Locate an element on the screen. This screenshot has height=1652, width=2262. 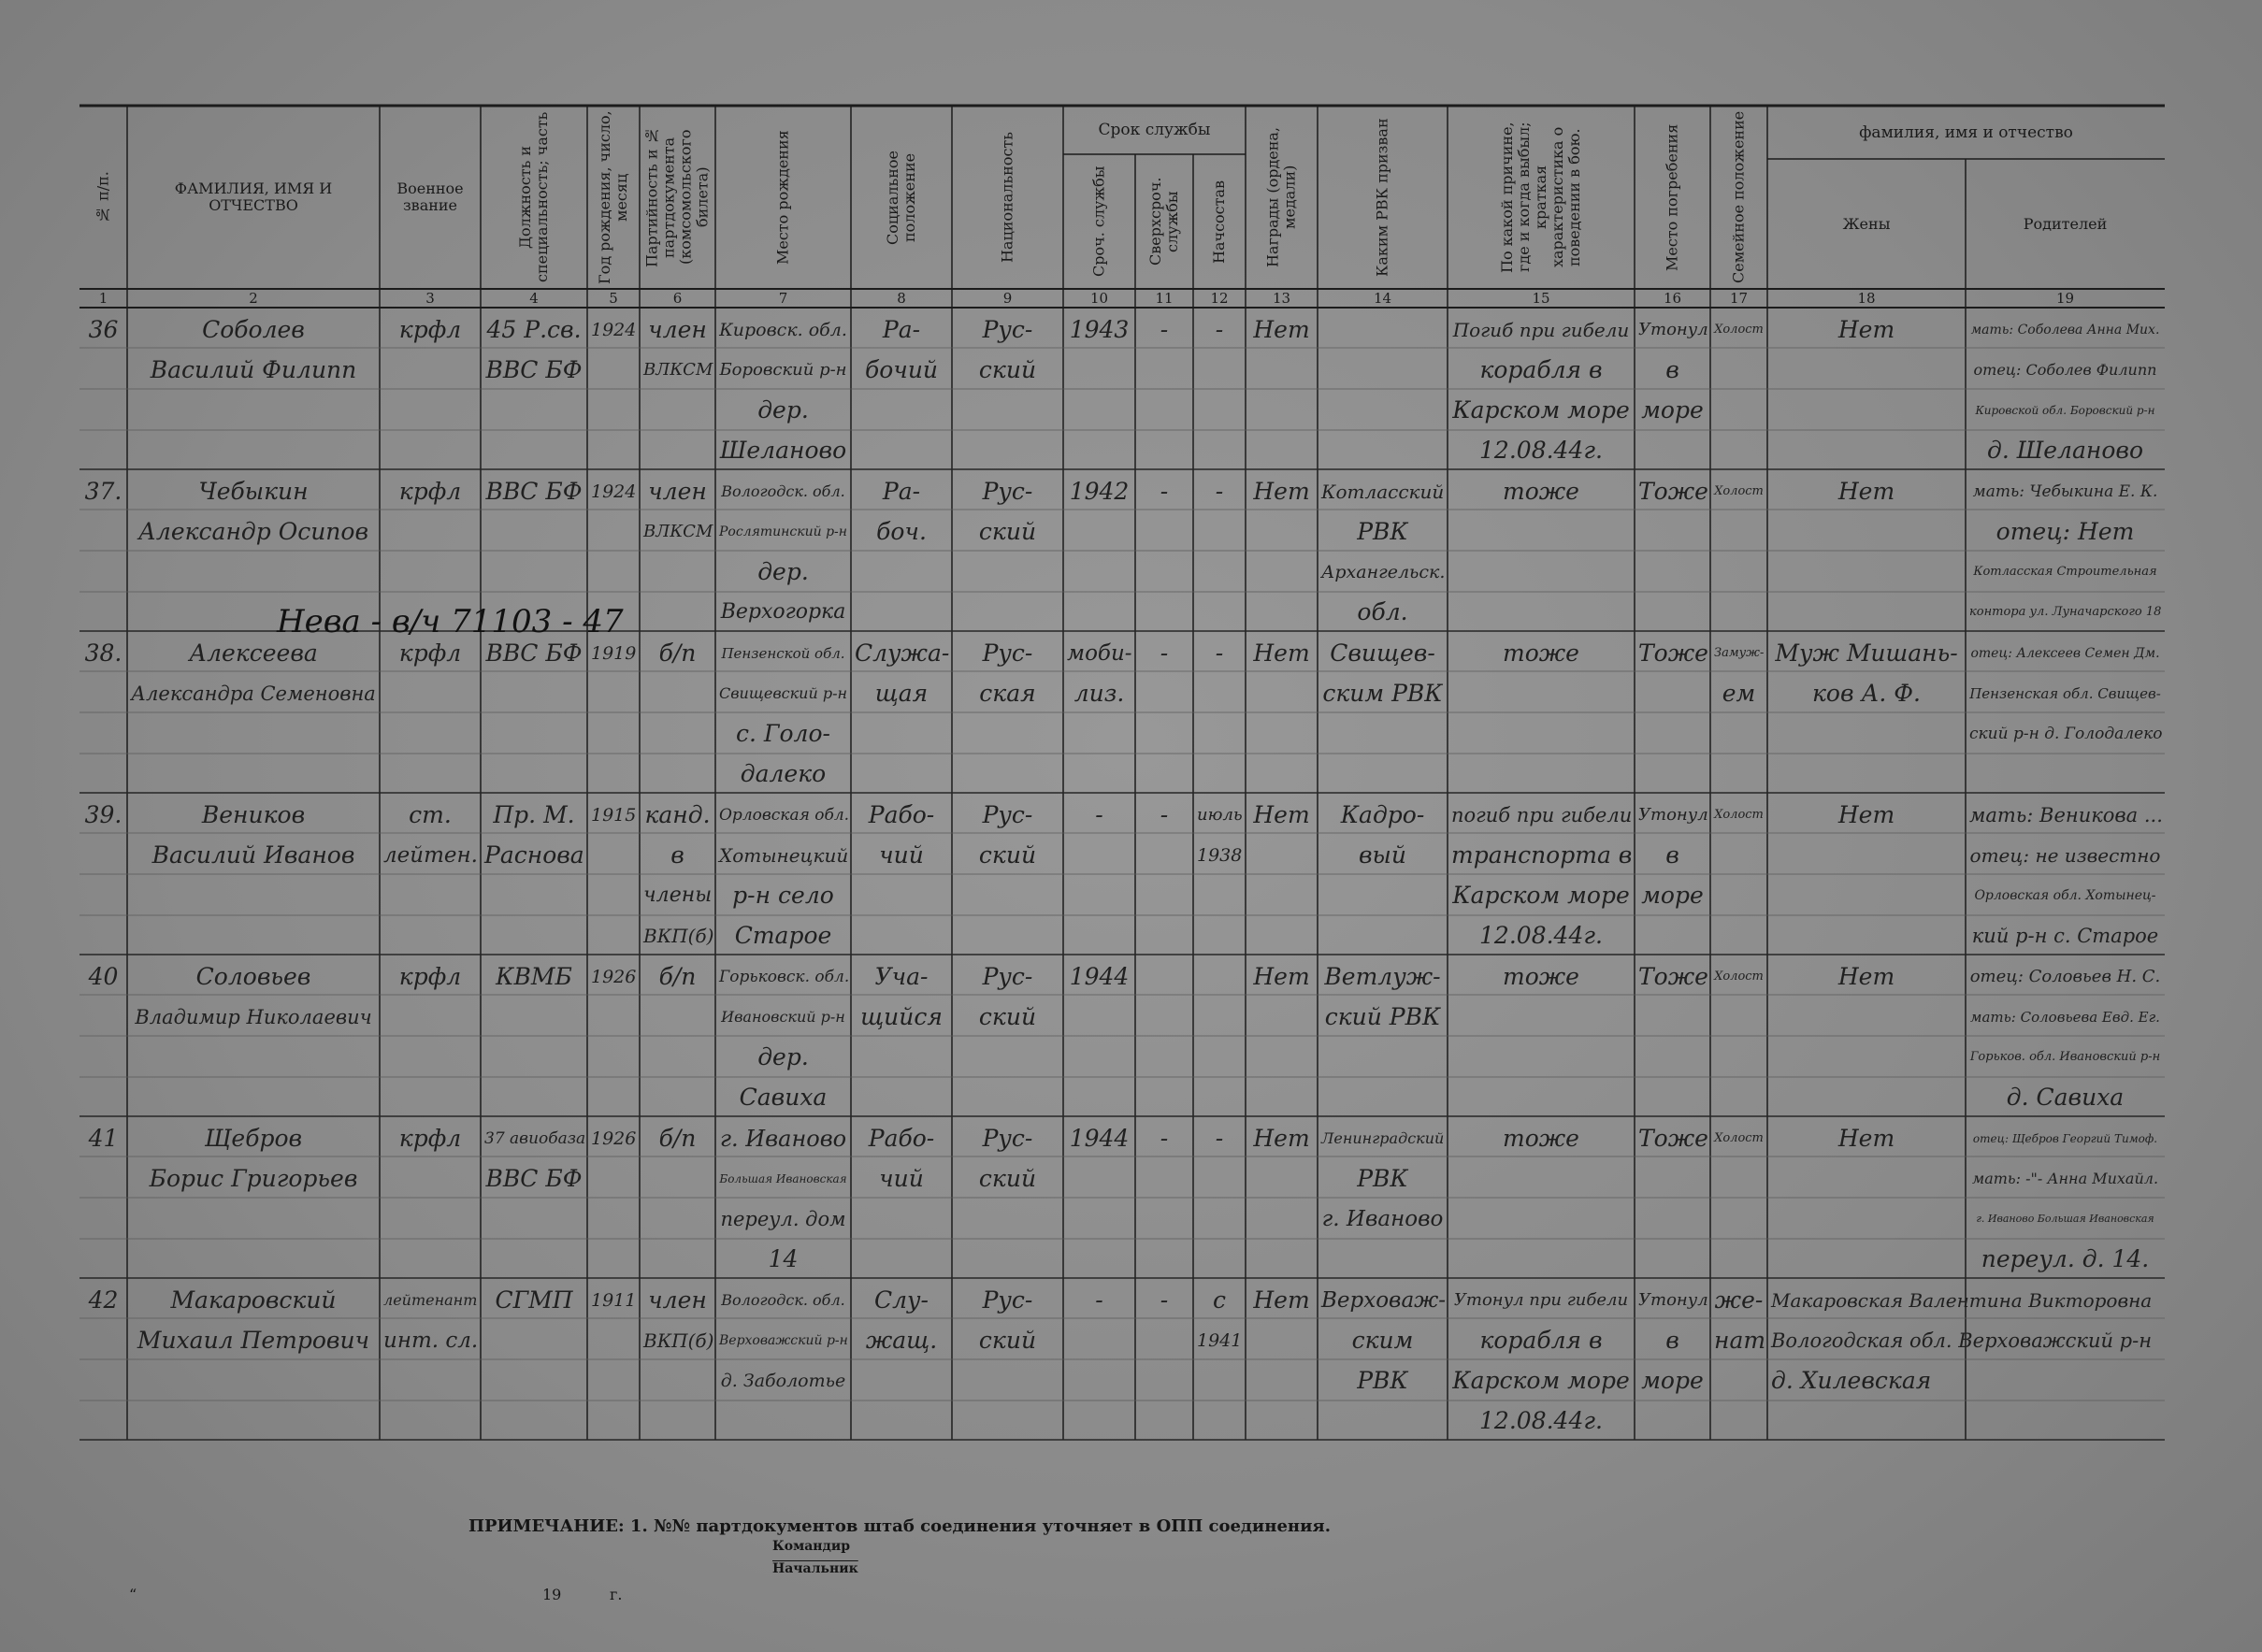
handwritten-text: д. Савиха is located at coordinates (2065, 1097).